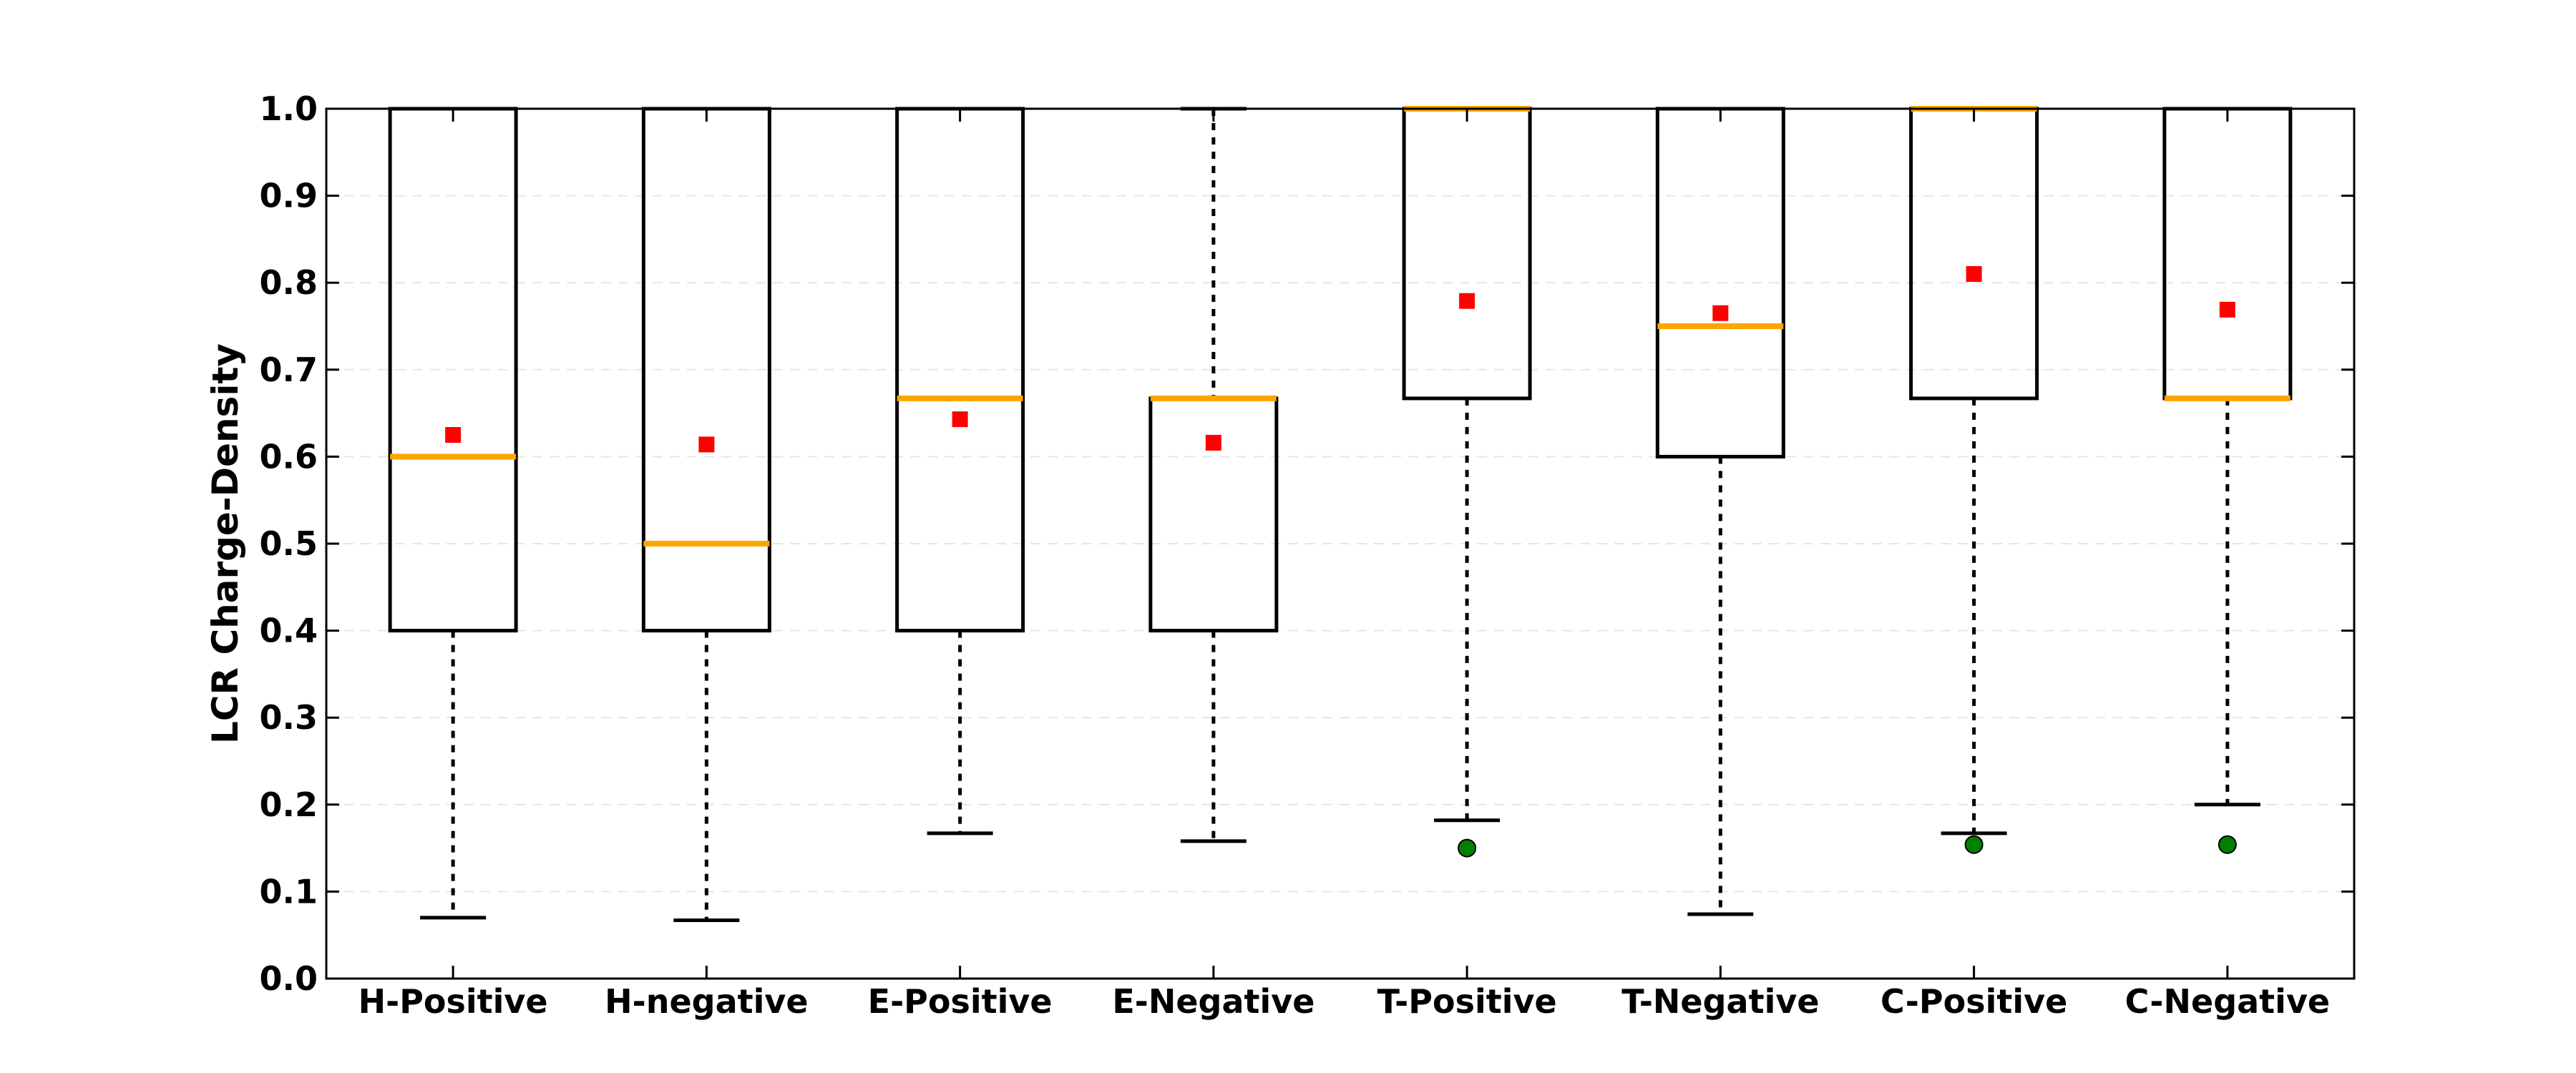 The width and height of the screenshot is (2576, 1073). Describe the element at coordinates (960, 1001) in the screenshot. I see `x-tick-label: E-Positive` at that location.